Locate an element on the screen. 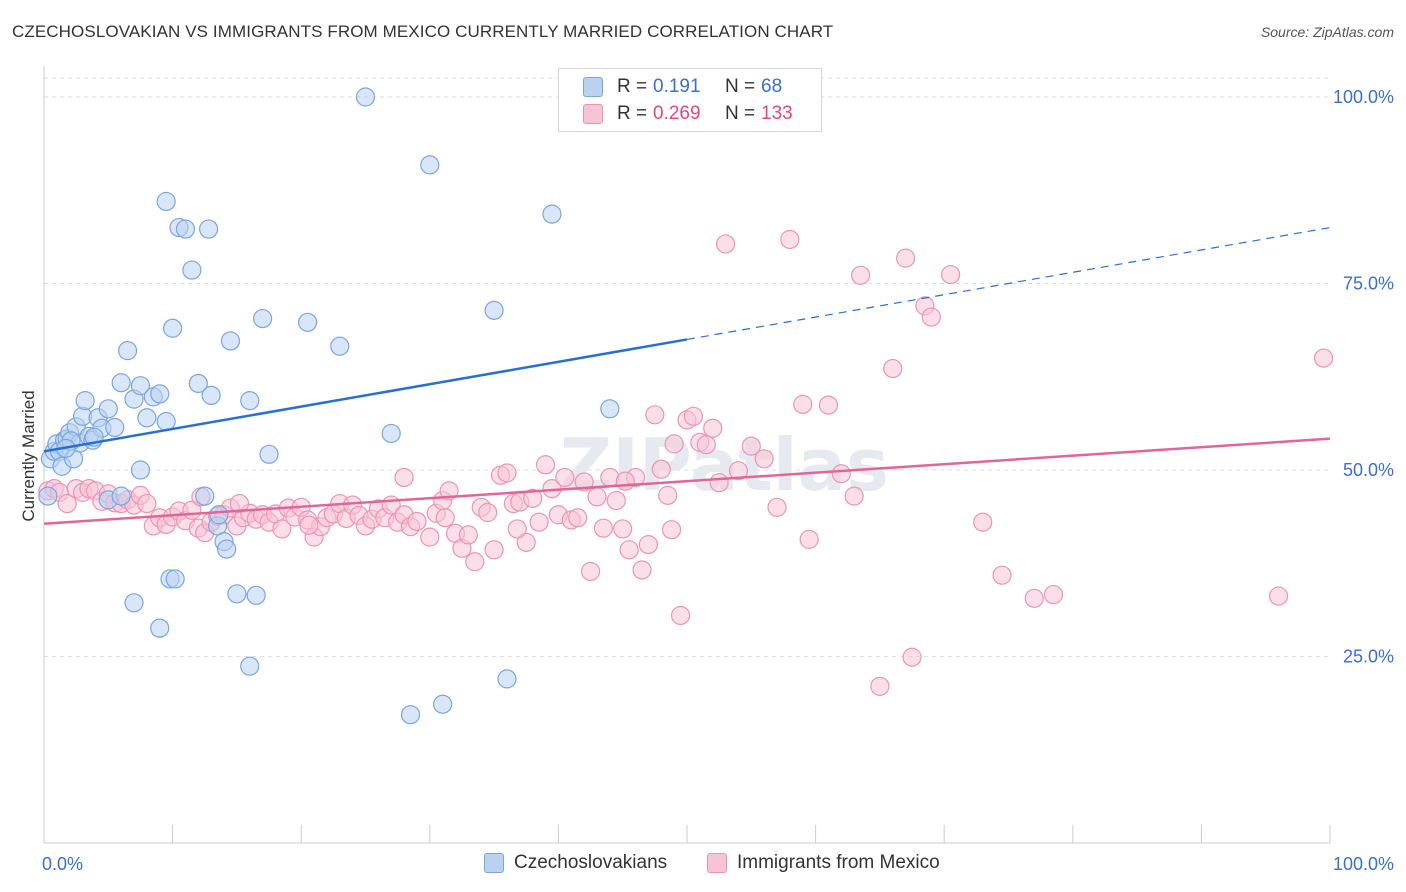 The height and width of the screenshot is (892, 1406). stats-legend: R = 0.191 N = 68 R = 0.269 N = 133 is located at coordinates (690, 100).